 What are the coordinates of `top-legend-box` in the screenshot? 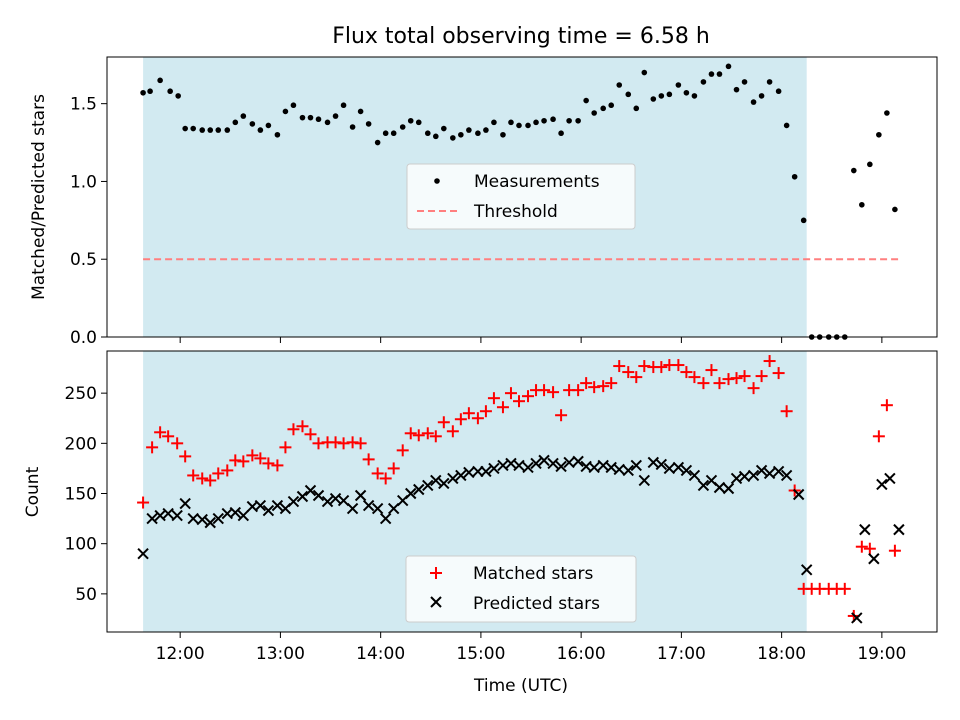 It's located at (521, 196).